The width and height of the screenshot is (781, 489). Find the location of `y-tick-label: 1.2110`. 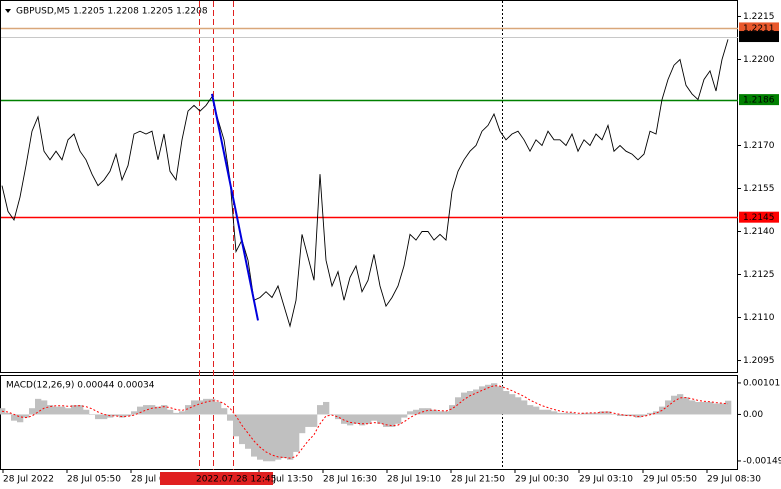

y-tick-label: 1.2110 is located at coordinates (759, 318).